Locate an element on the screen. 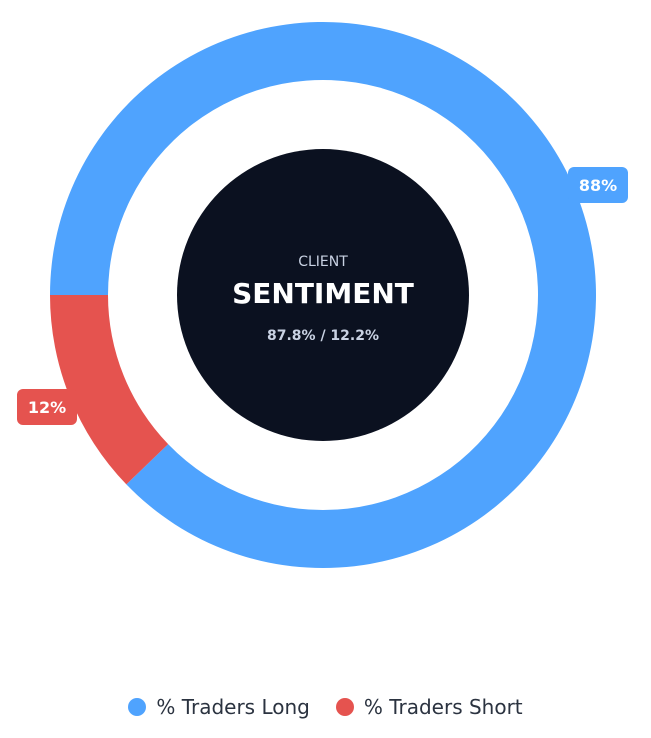 Image resolution: width=651 pixels, height=738 pixels. legend-item-long: % Traders Long is located at coordinates (219, 707).